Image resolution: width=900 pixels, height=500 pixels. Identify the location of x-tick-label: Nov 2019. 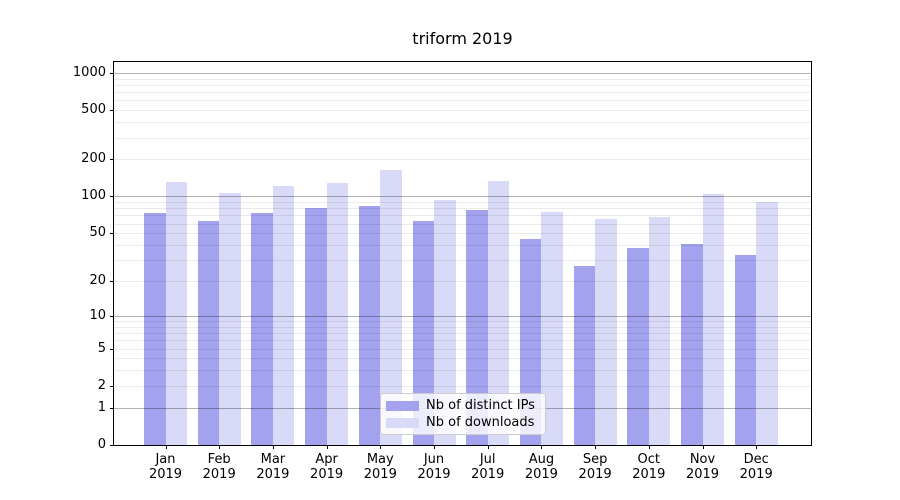
(702, 467).